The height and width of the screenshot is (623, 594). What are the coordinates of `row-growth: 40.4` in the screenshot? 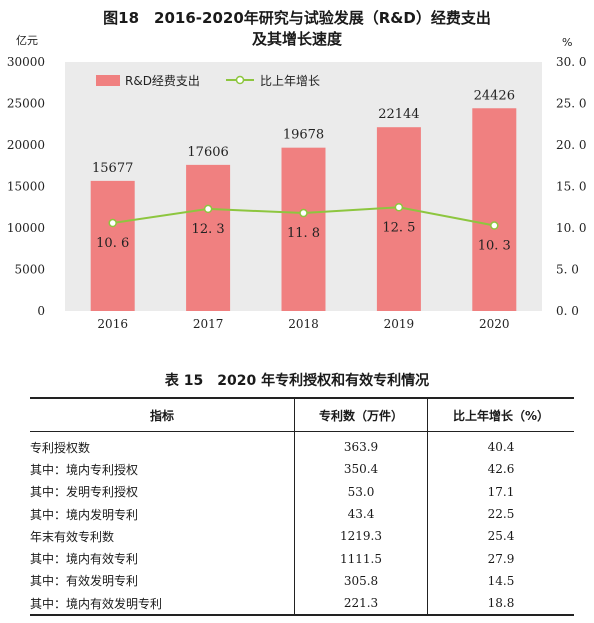 It's located at (500, 445).